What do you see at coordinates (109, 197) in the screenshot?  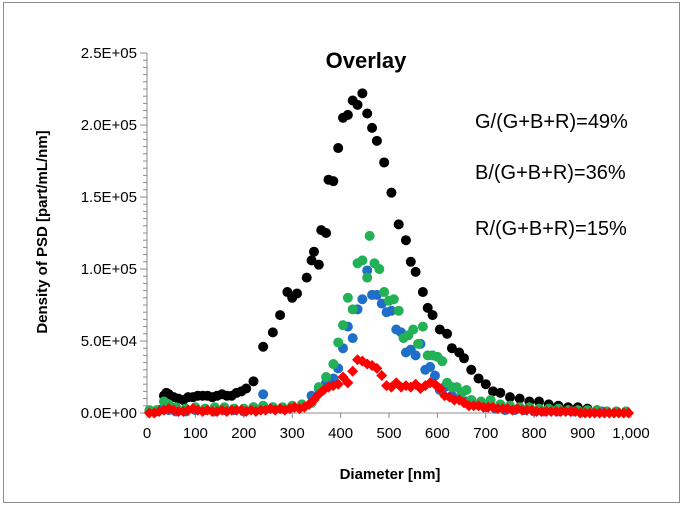 I see `y-tick-label: 1.5E+05` at bounding box center [109, 197].